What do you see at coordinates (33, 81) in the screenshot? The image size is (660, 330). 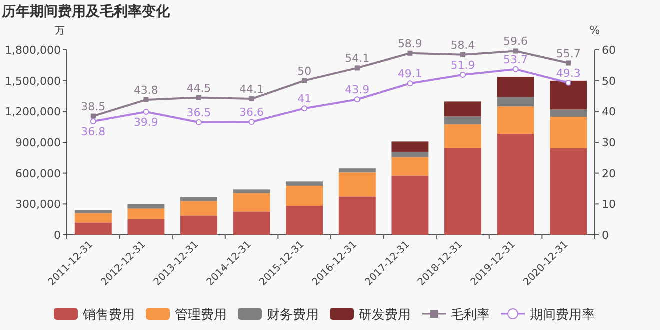 I see `y-tick-label: 1,500,000` at bounding box center [33, 81].